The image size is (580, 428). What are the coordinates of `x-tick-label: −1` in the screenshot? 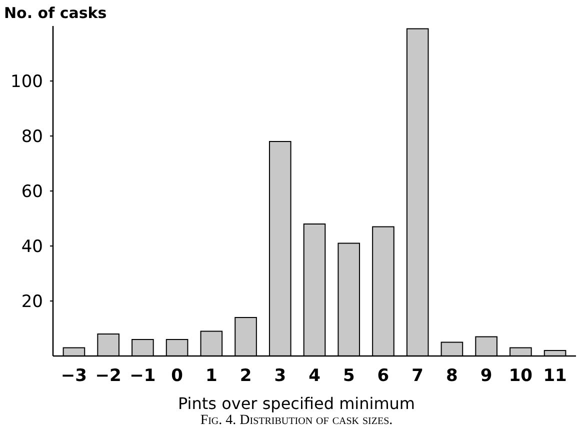 It's located at (143, 376).